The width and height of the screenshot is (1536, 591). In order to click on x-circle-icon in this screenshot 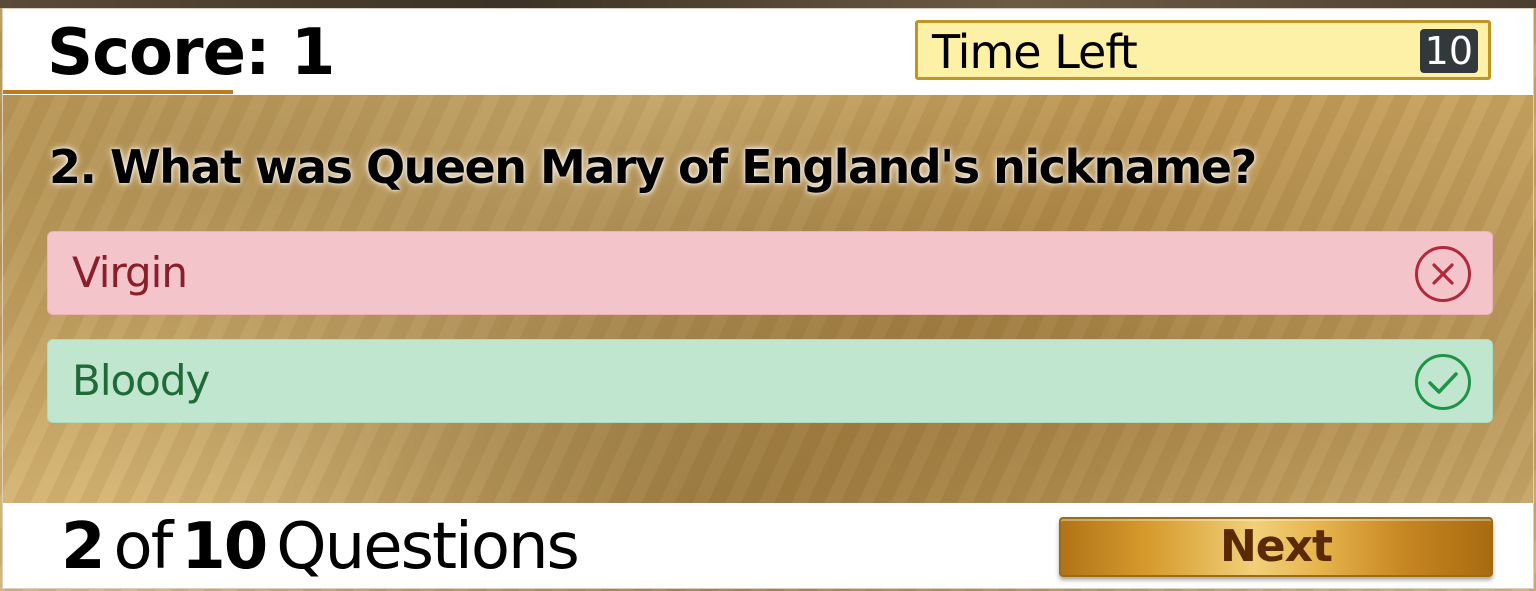, I will do `click(1443, 274)`.